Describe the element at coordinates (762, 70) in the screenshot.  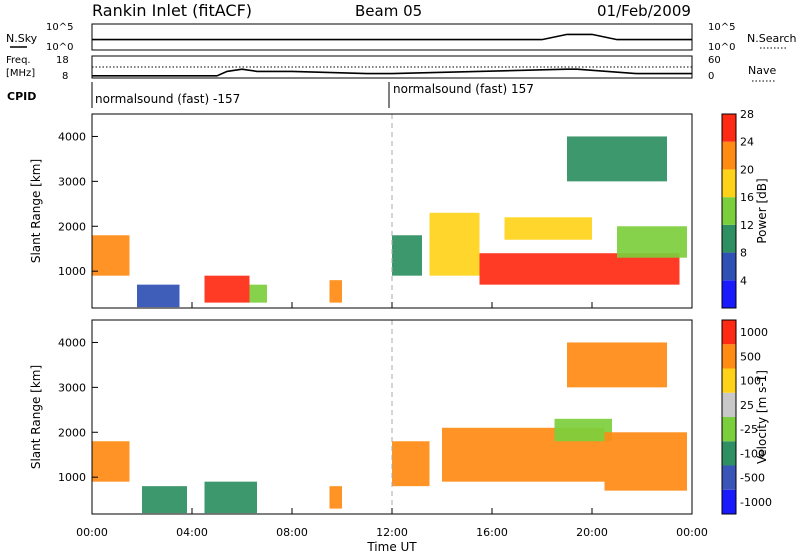
I see `nave-label: Nave` at that location.